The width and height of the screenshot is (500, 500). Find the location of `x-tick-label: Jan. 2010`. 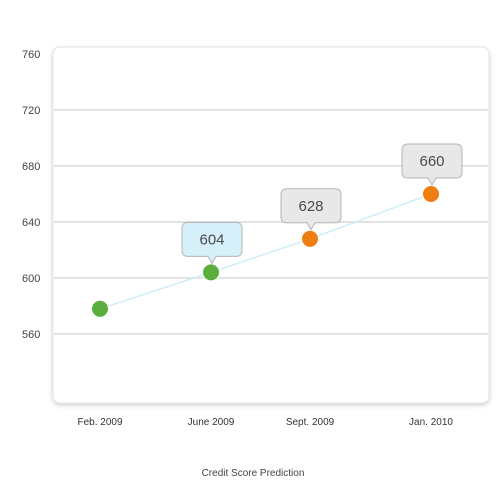

x-tick-label: Jan. 2010 is located at coordinates (431, 422).